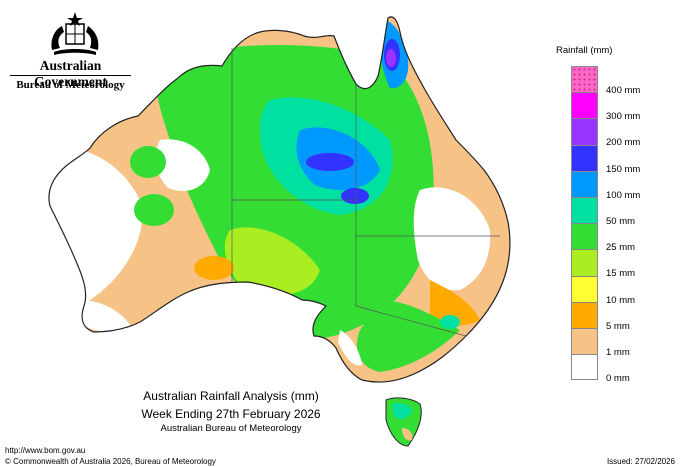 The height and width of the screenshot is (467, 680). Describe the element at coordinates (625, 238) in the screenshot. I see `legend-item: 25 mm` at that location.